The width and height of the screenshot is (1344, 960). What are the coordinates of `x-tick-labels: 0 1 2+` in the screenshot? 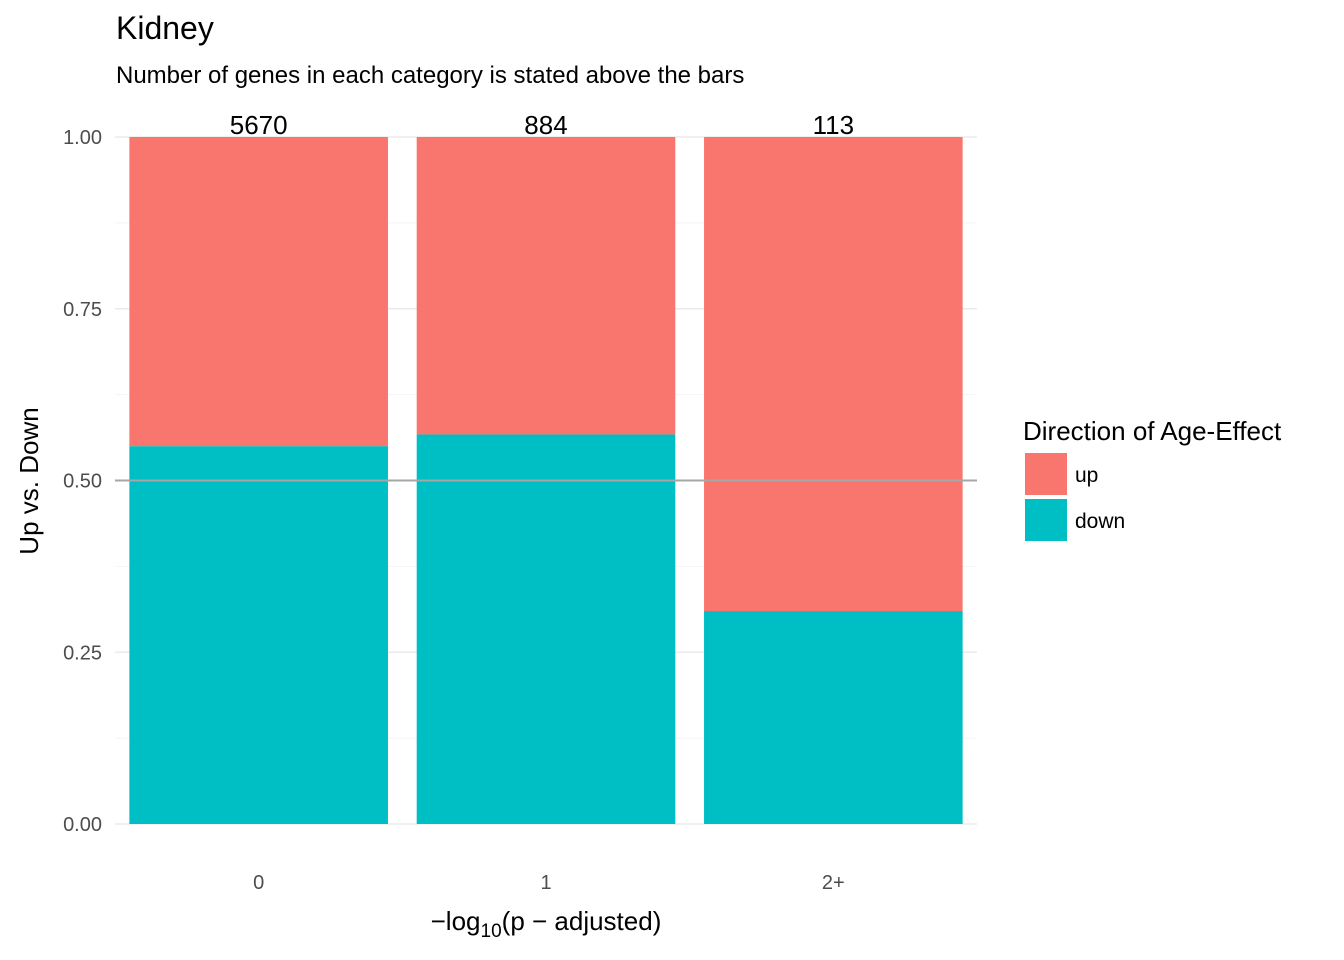 It's located at (549, 883).